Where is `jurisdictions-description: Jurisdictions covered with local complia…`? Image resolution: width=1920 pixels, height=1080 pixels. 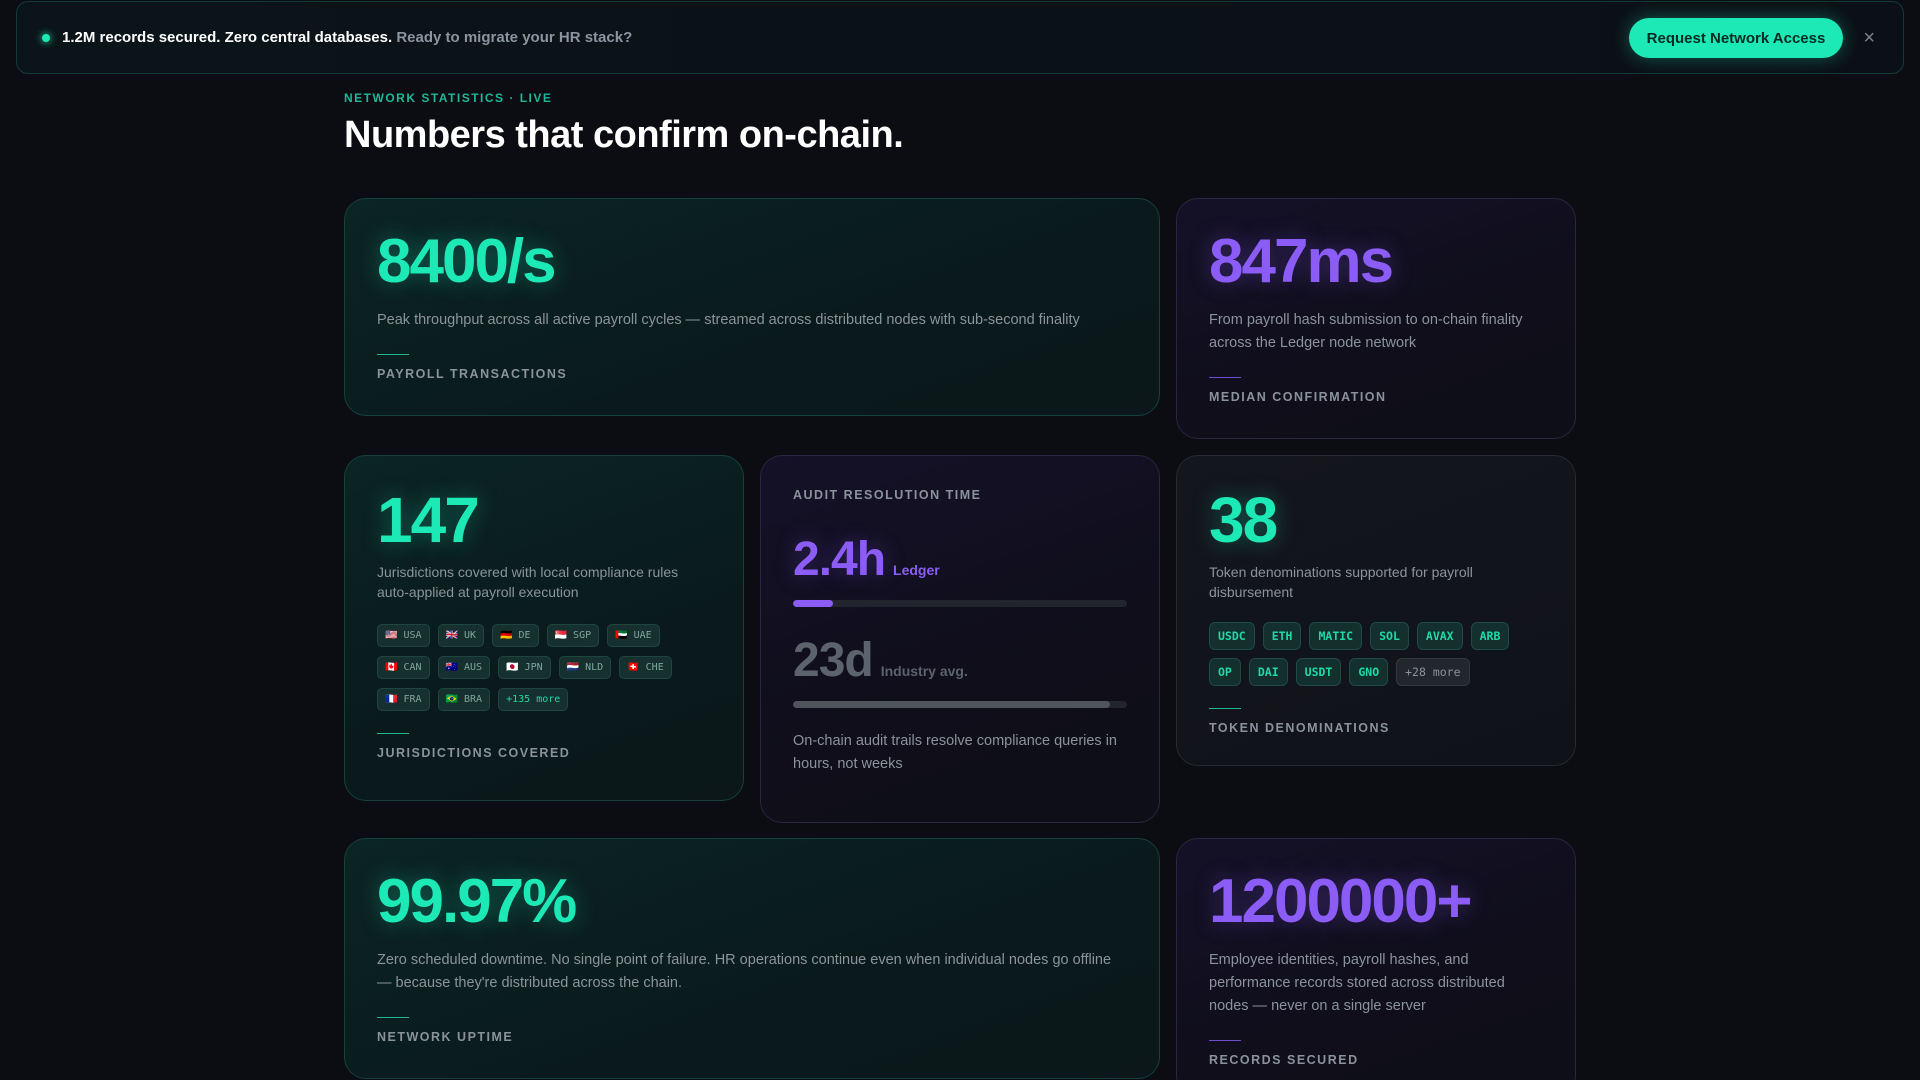
jurisdictions-description: Jurisdictions covered with local complia… is located at coordinates (528, 582).